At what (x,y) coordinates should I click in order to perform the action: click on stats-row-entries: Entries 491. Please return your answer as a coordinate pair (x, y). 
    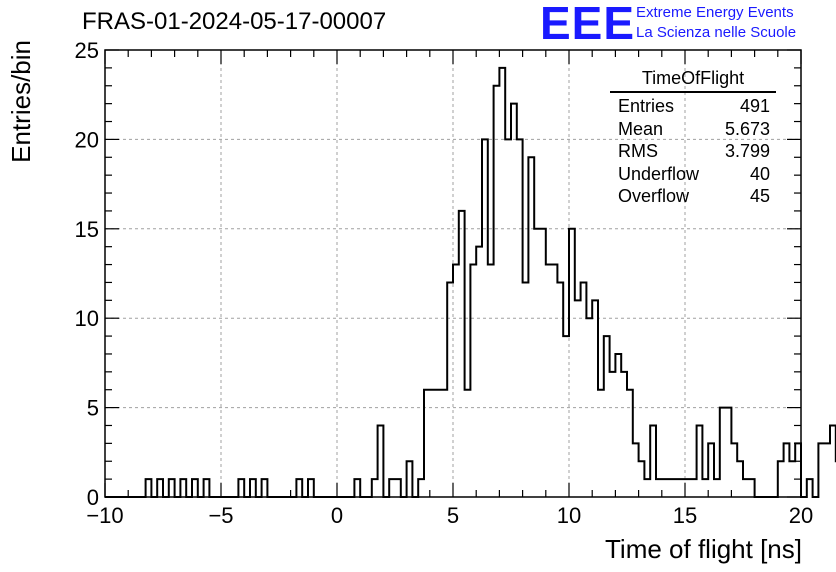
    Looking at the image, I should click on (693, 106).